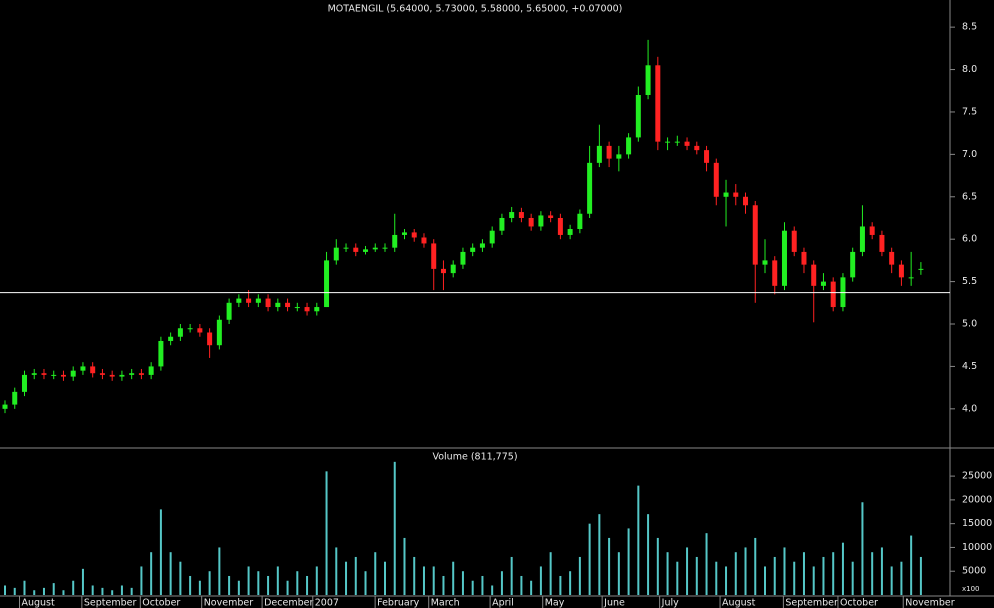 The image size is (994, 608). What do you see at coordinates (811, 603) in the screenshot?
I see `x-tick-label: September` at bounding box center [811, 603].